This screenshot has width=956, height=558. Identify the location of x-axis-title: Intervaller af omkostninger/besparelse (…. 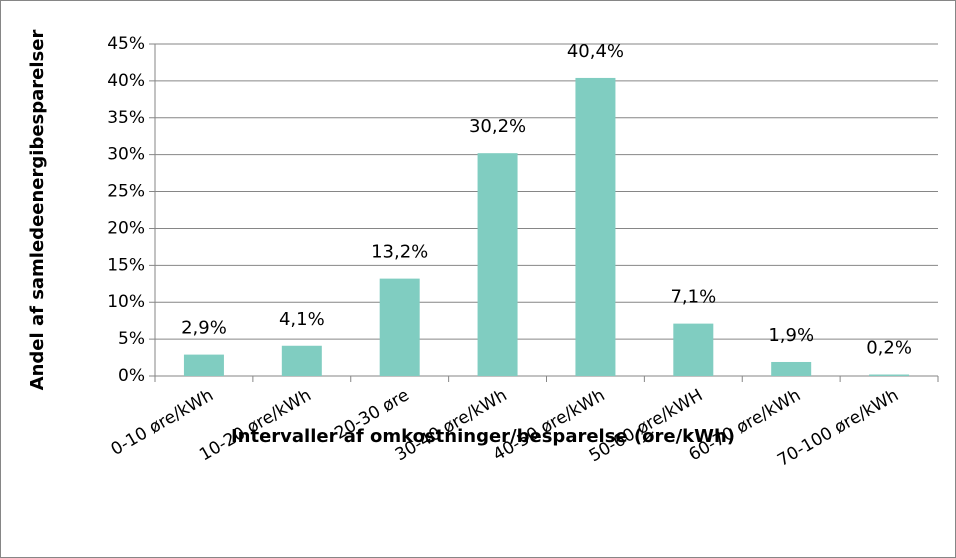
(483, 436).